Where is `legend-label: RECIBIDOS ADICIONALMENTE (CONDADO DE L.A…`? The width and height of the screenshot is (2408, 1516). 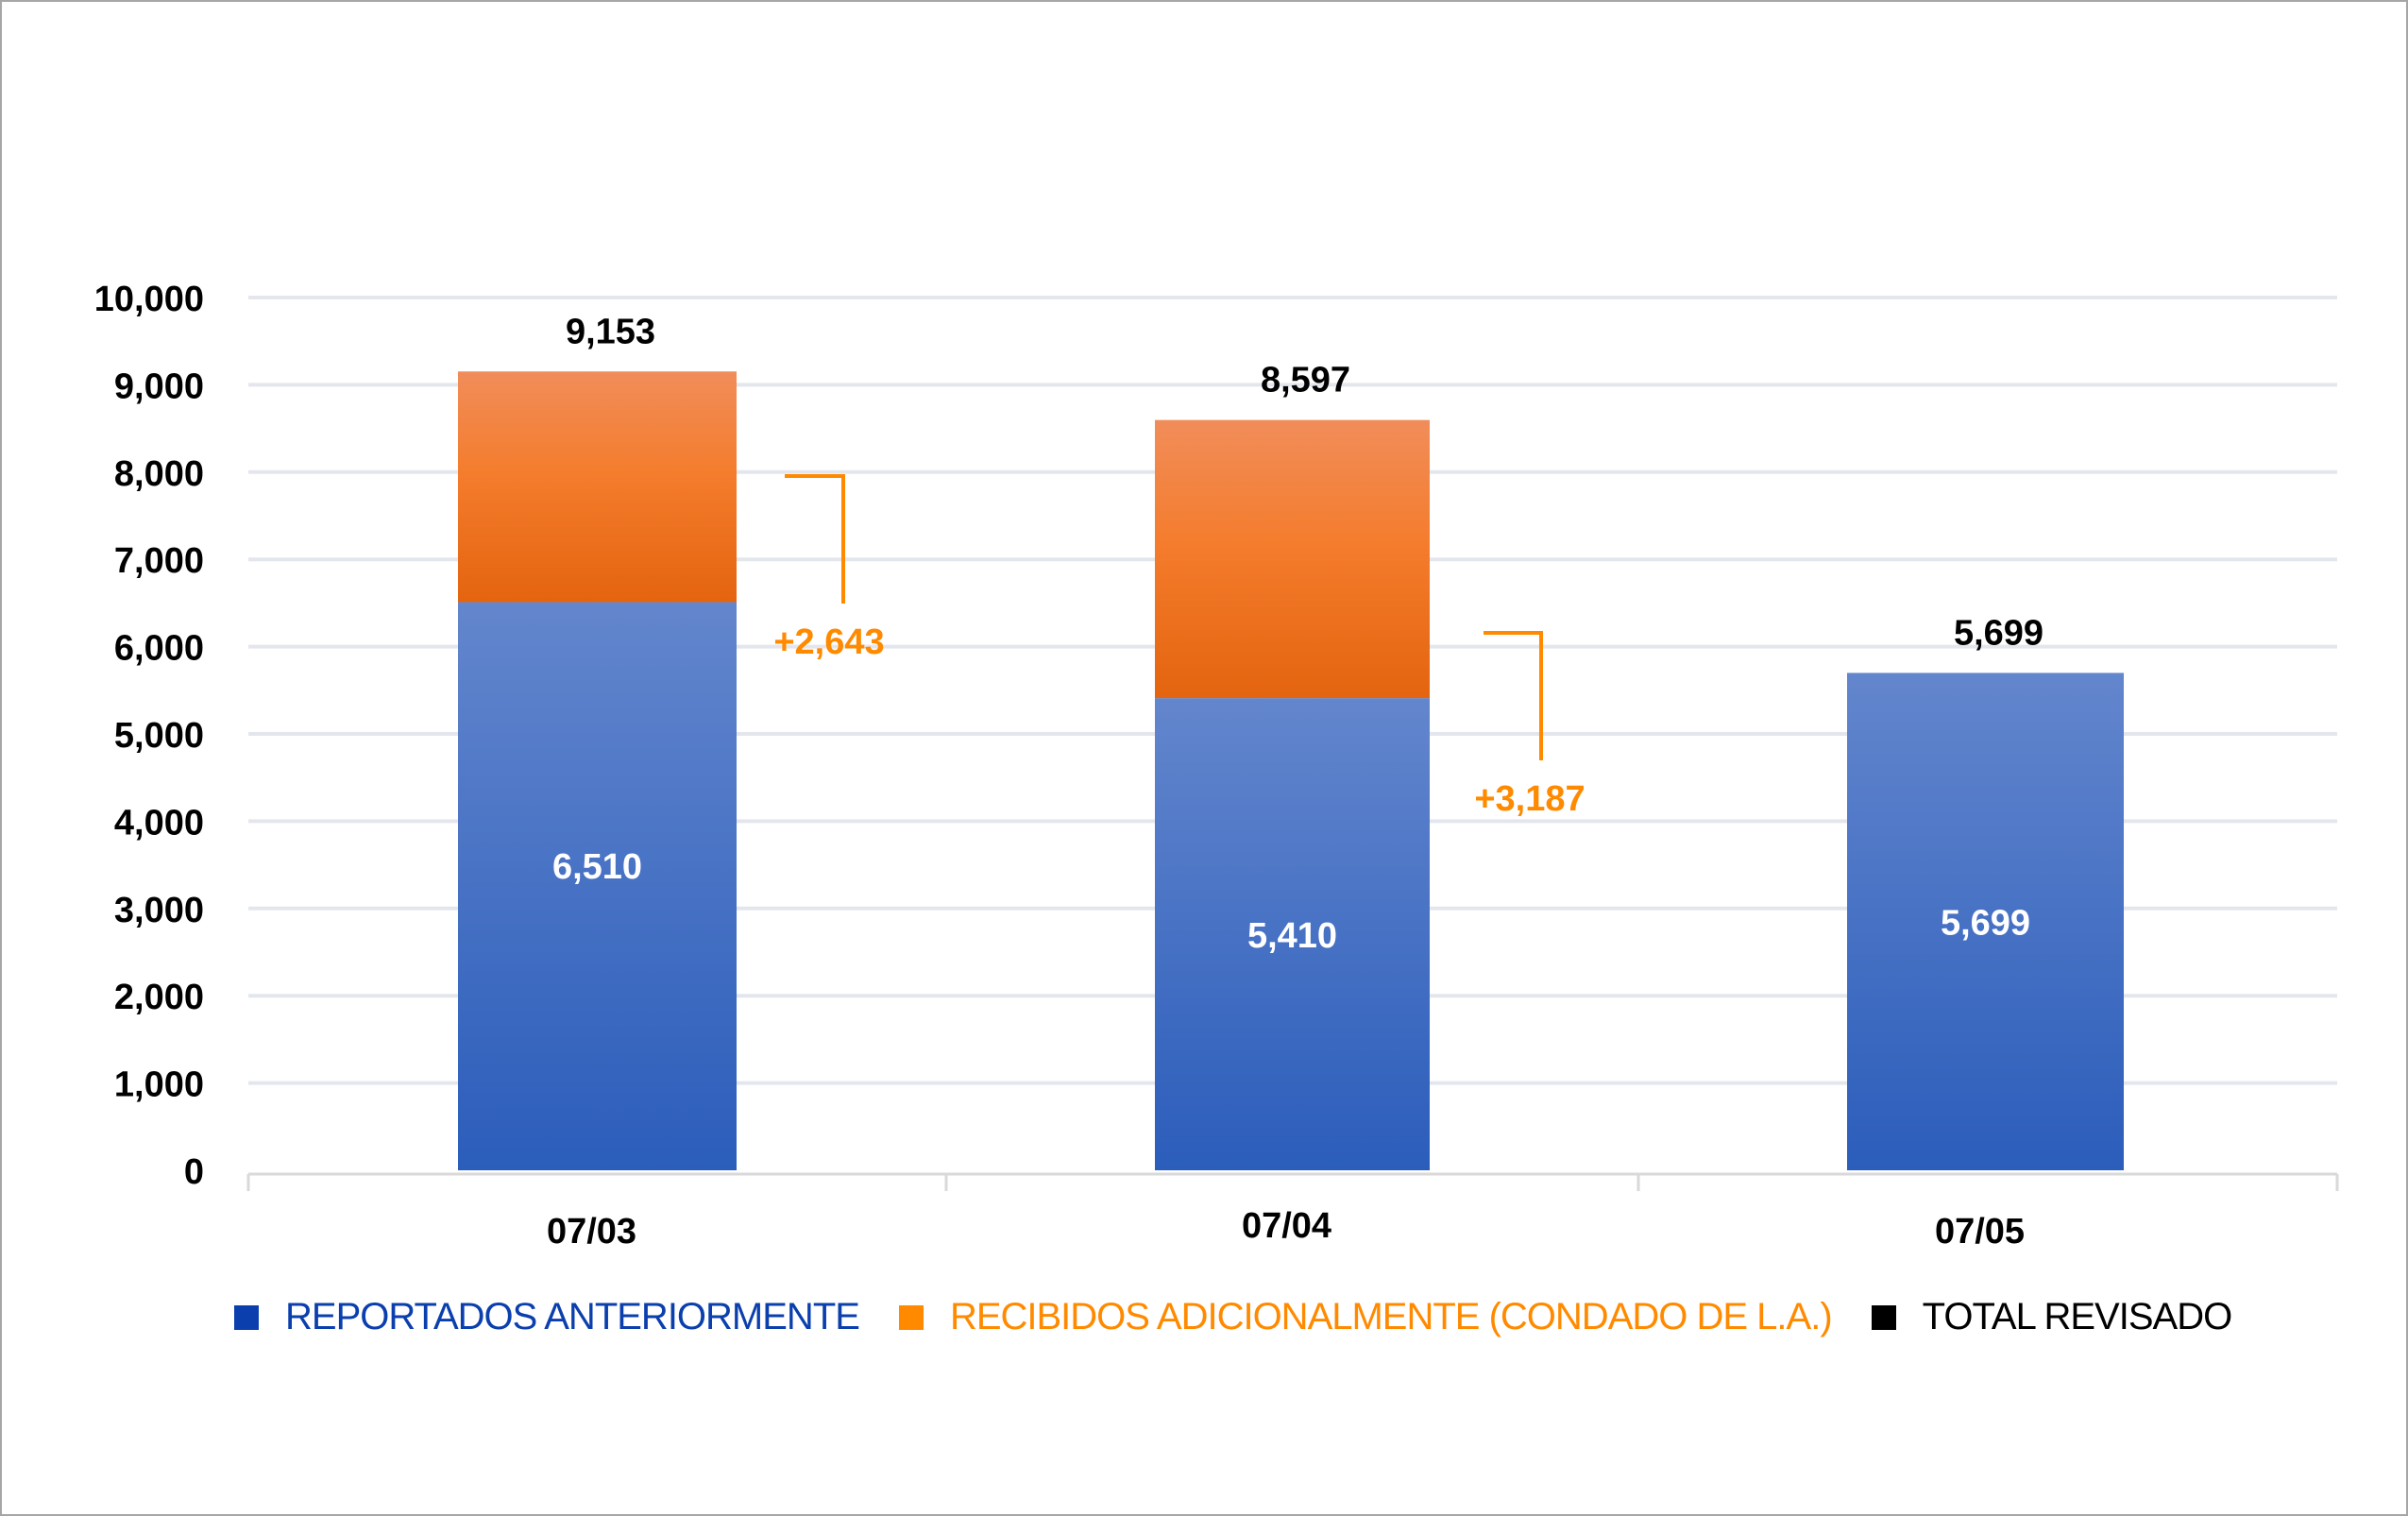
legend-label: RECIBIDOS ADICIONALMENTE (CONDADO DE L.A… is located at coordinates (1391, 1316).